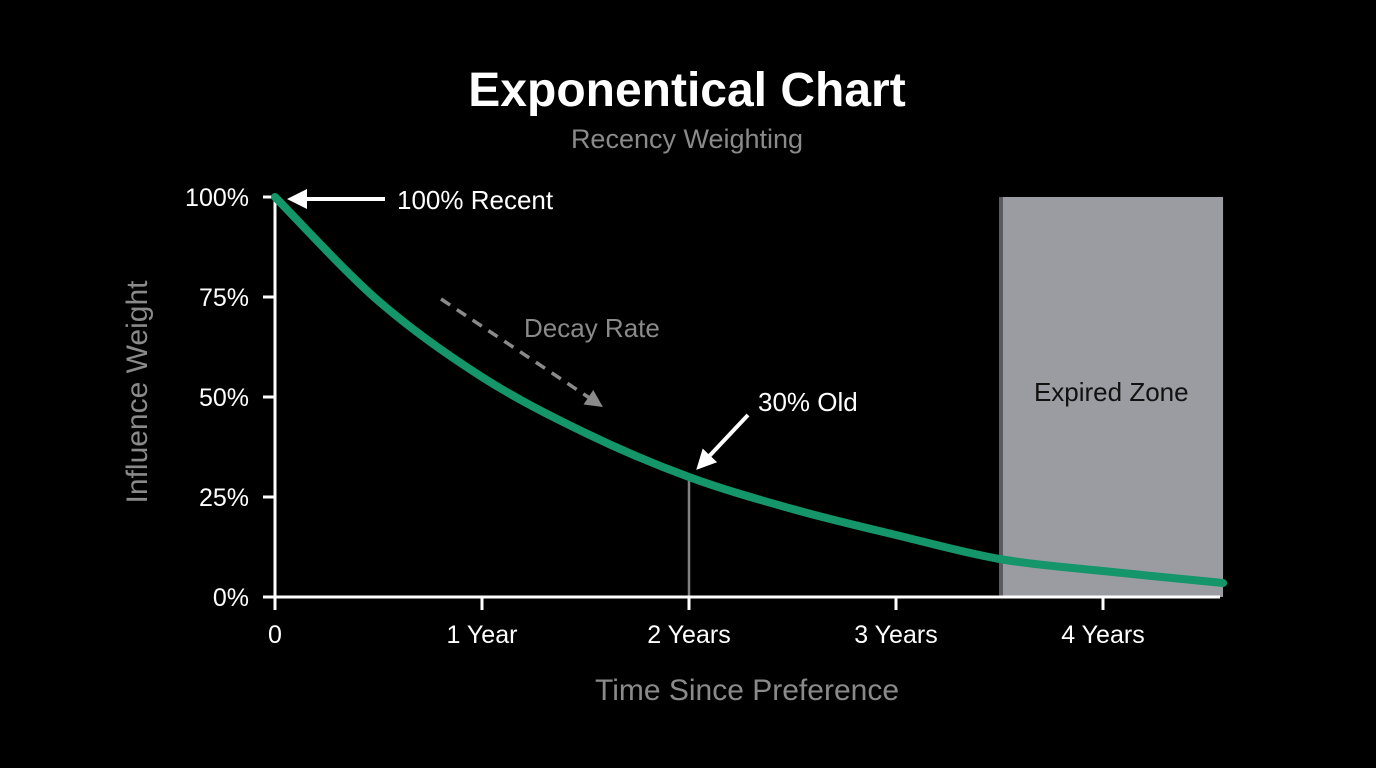 The height and width of the screenshot is (768, 1376). Describe the element at coordinates (137, 392) in the screenshot. I see `y-axis-label: Influence Weight` at that location.